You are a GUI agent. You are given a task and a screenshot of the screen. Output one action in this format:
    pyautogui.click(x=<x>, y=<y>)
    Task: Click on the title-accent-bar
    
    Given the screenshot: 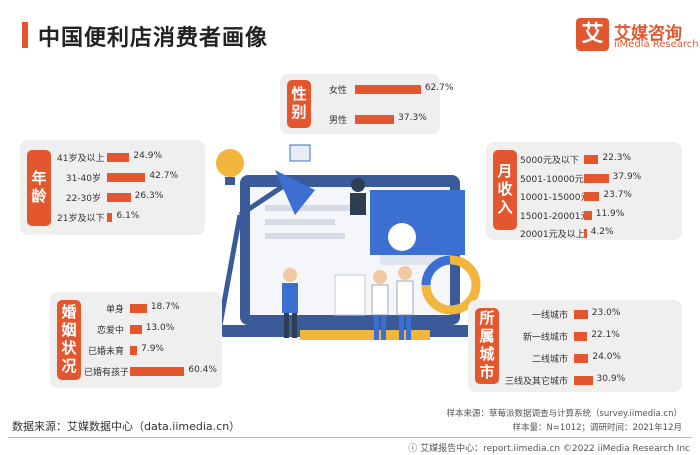 What is the action you would take?
    pyautogui.click(x=25, y=35)
    